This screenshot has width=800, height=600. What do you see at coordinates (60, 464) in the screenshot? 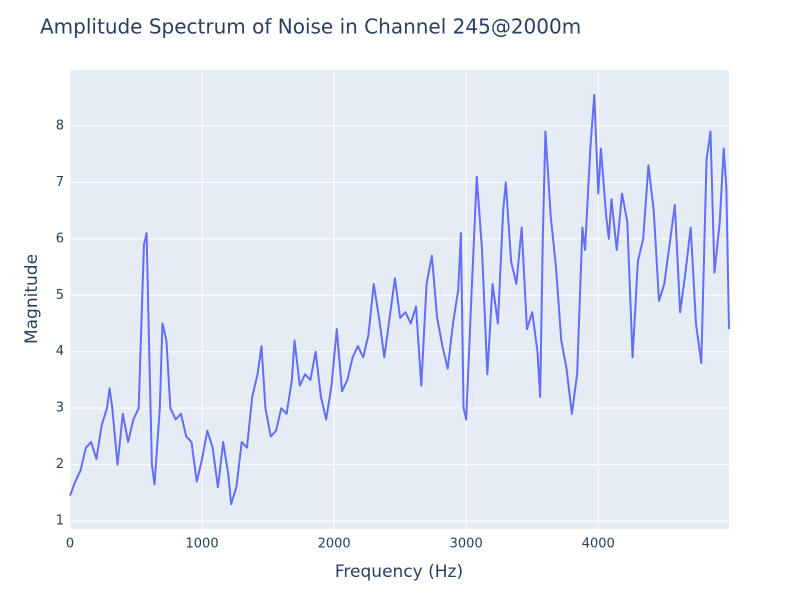
I see `y-tick-label: 2` at bounding box center [60, 464].